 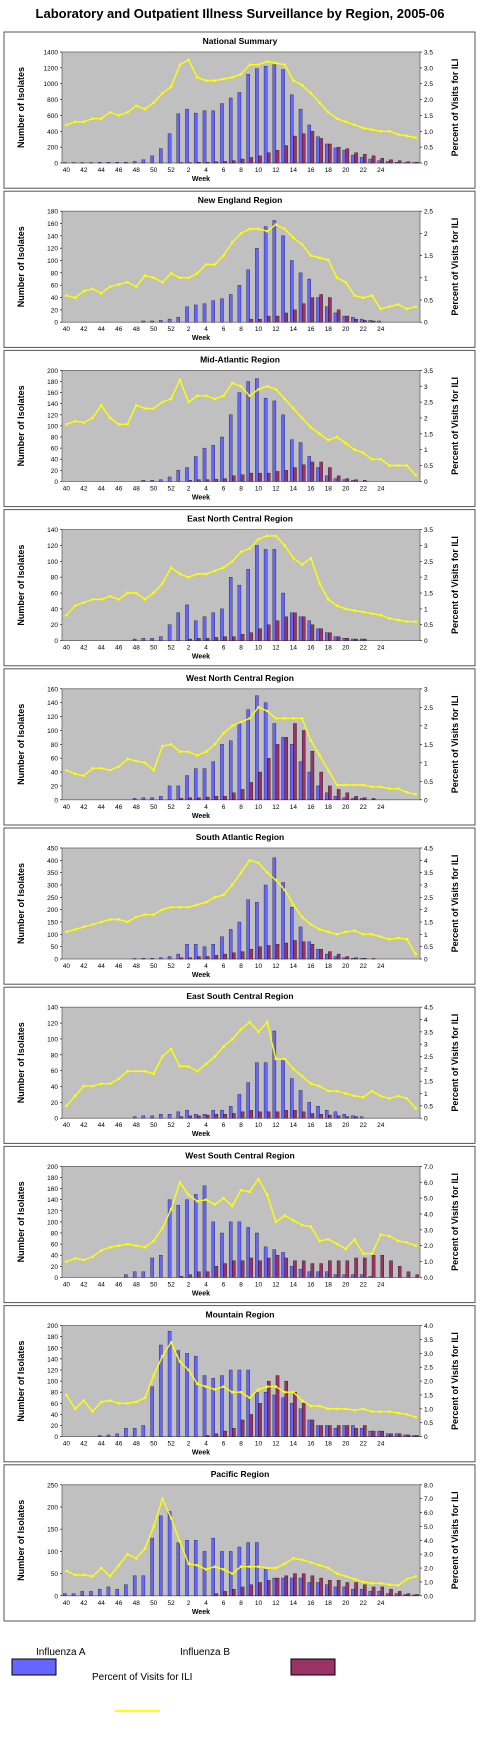 What do you see at coordinates (56, 1278) in the screenshot?
I see `y-tick-label: 0` at bounding box center [56, 1278].